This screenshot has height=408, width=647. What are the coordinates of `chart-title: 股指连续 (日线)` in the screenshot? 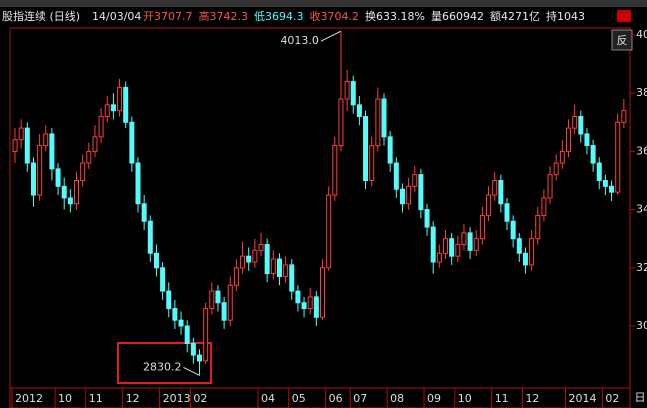 It's located at (41, 16).